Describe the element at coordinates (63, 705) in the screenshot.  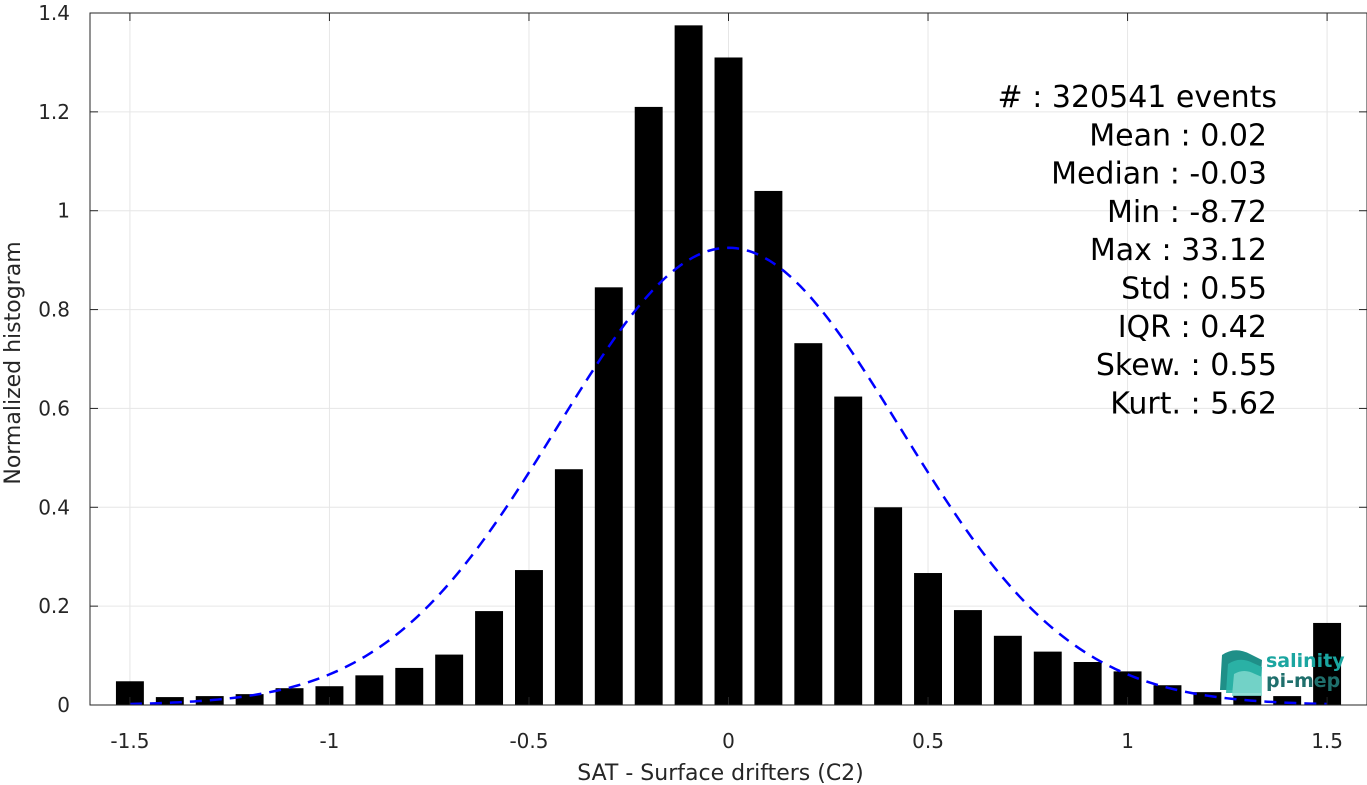
I see `y-tick-label: 0` at that location.